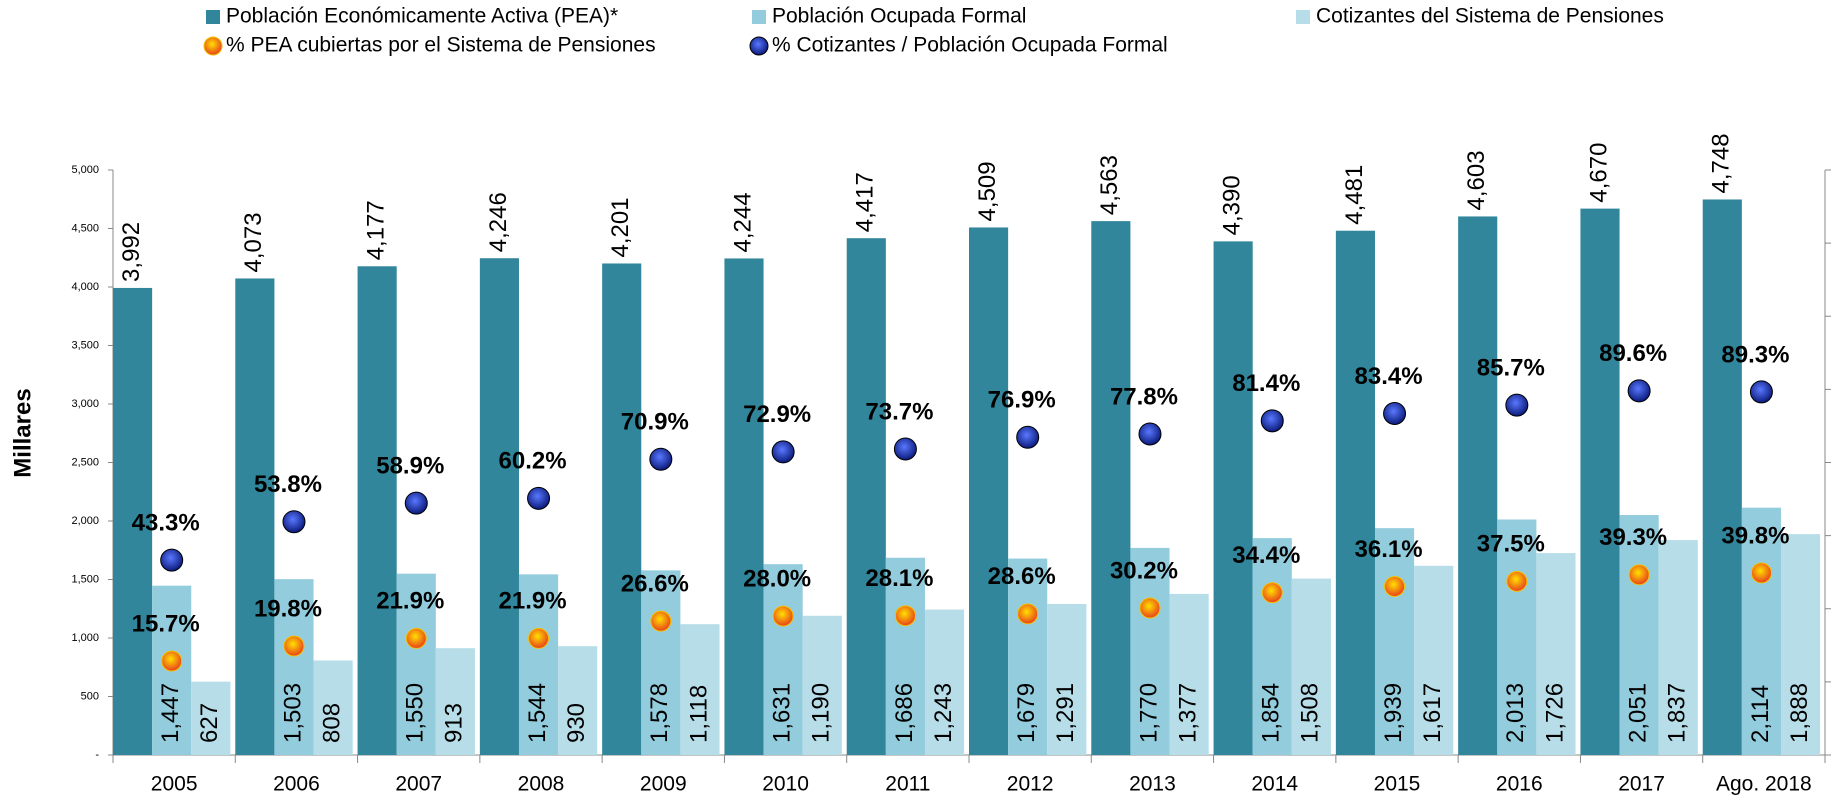 This screenshot has width=1835, height=801. Describe the element at coordinates (331, 723) in the screenshot. I see `bar-label: 808` at that location.